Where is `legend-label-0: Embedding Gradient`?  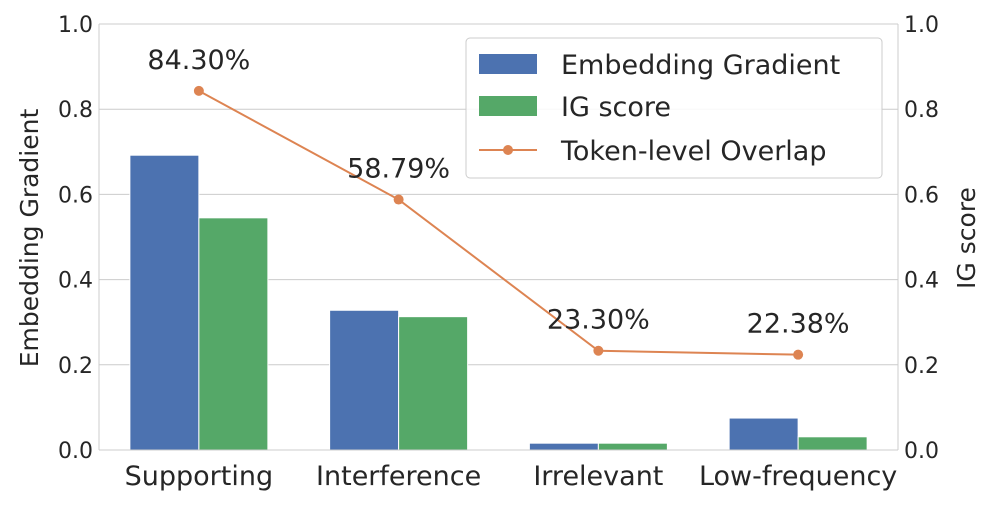
legend-label-0: Embedding Gradient is located at coordinates (700, 65).